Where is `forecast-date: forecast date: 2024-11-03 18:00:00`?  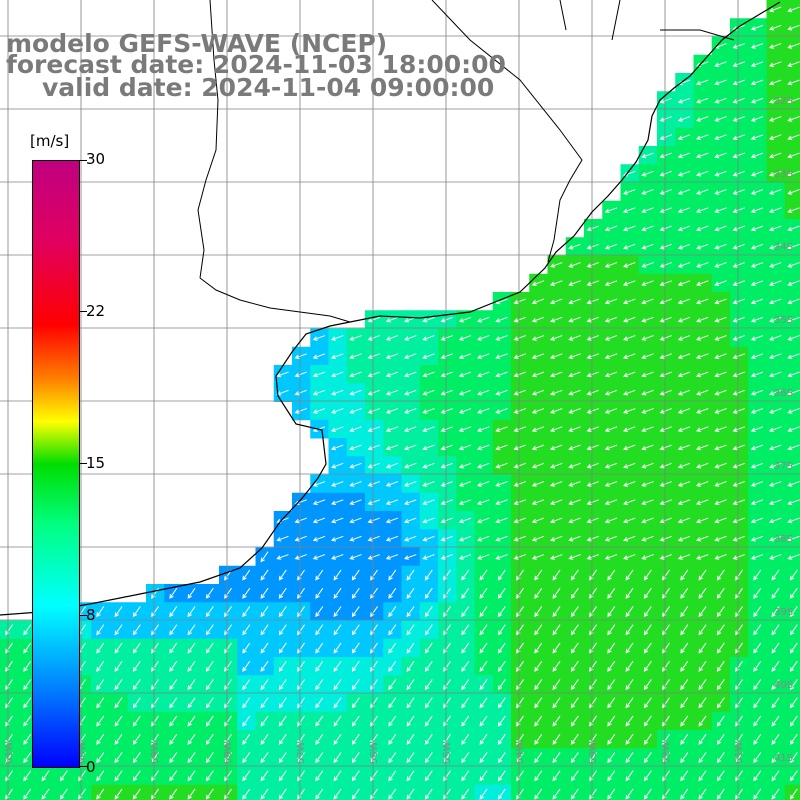
forecast-date: forecast date: 2024-11-03 18:00:00 is located at coordinates (256, 64).